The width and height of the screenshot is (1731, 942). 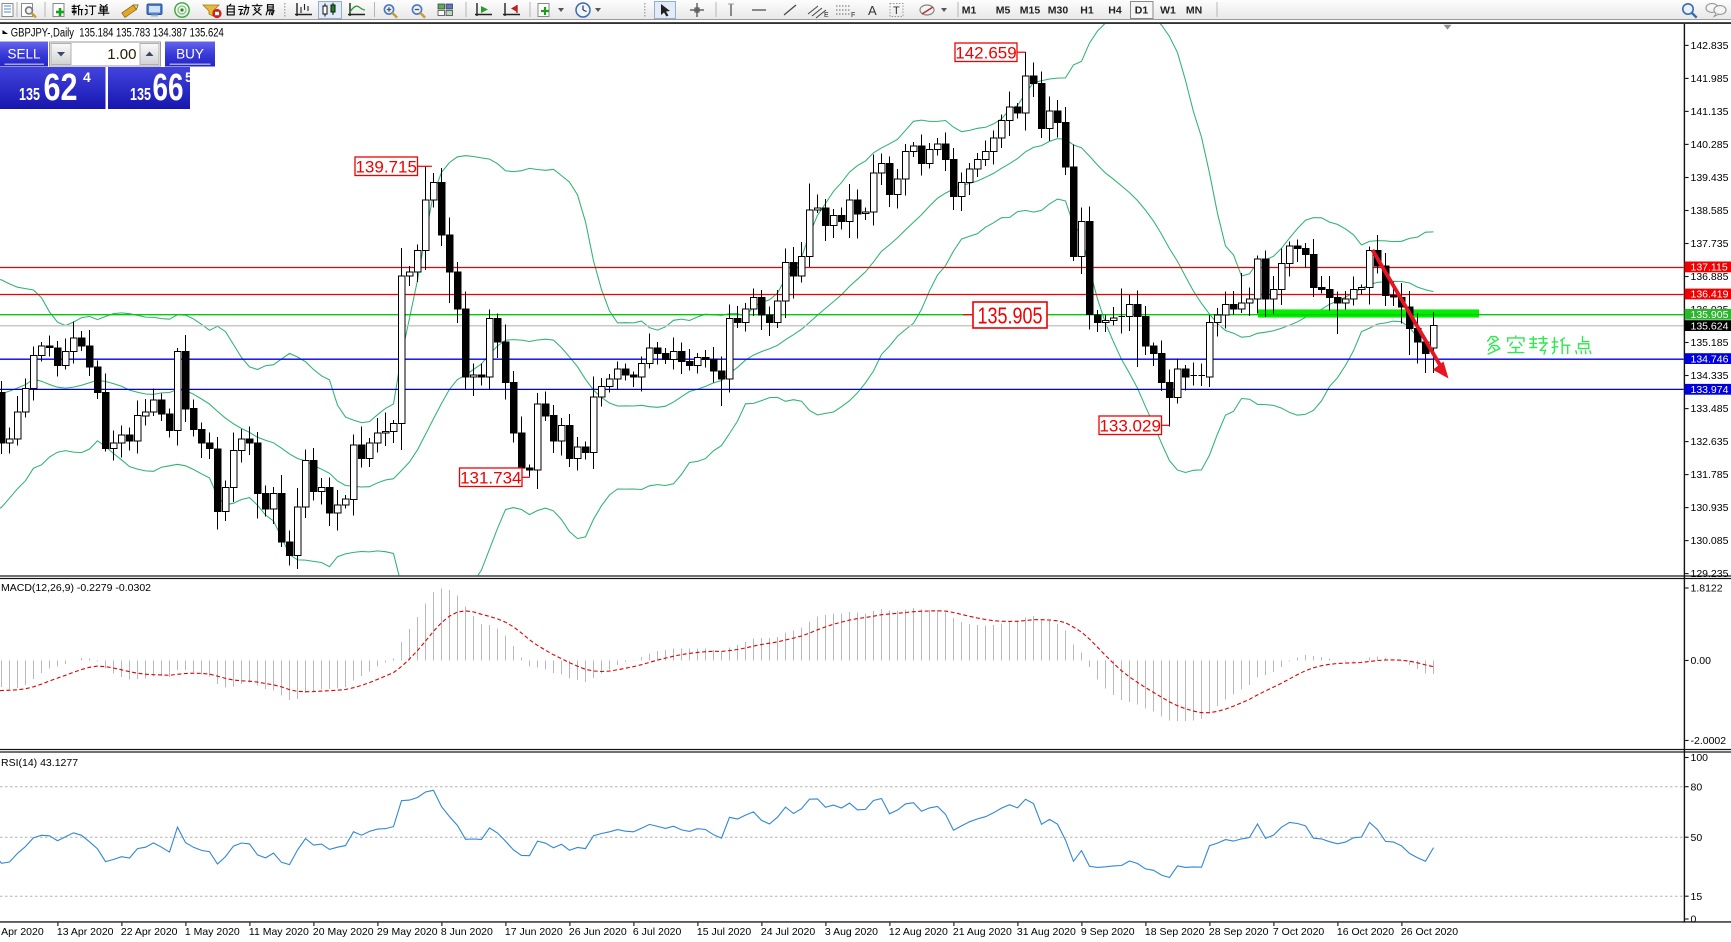 I want to click on svg-text: D1, so click(x=1142, y=11).